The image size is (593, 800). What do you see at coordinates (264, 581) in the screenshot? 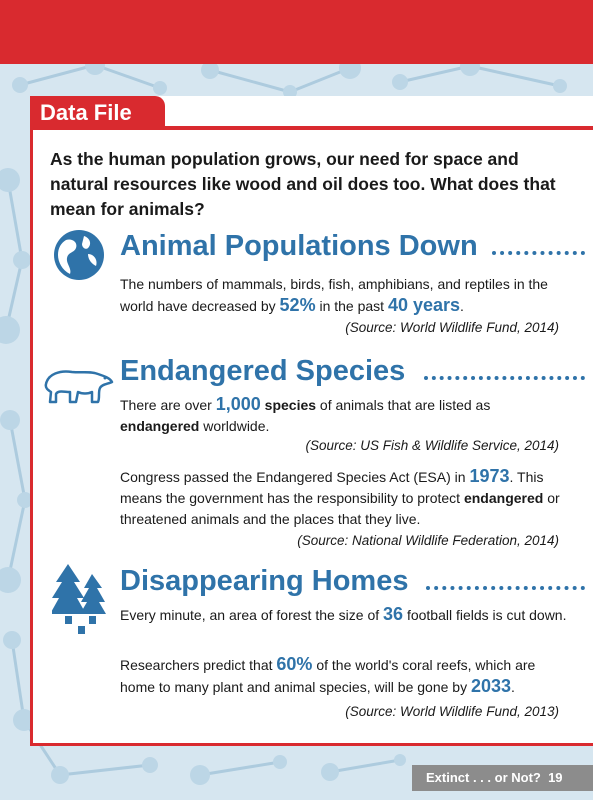
I see `section-title-homes: Disappearing Homes` at bounding box center [264, 581].